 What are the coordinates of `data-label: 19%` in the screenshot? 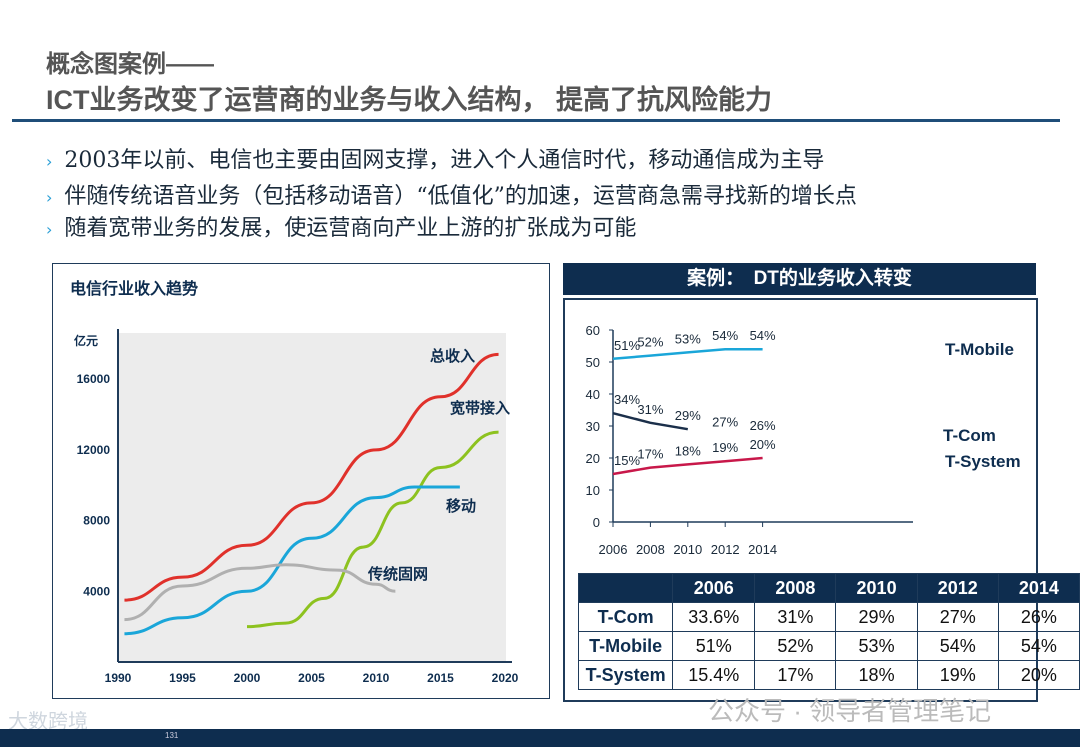 It's located at (725, 447).